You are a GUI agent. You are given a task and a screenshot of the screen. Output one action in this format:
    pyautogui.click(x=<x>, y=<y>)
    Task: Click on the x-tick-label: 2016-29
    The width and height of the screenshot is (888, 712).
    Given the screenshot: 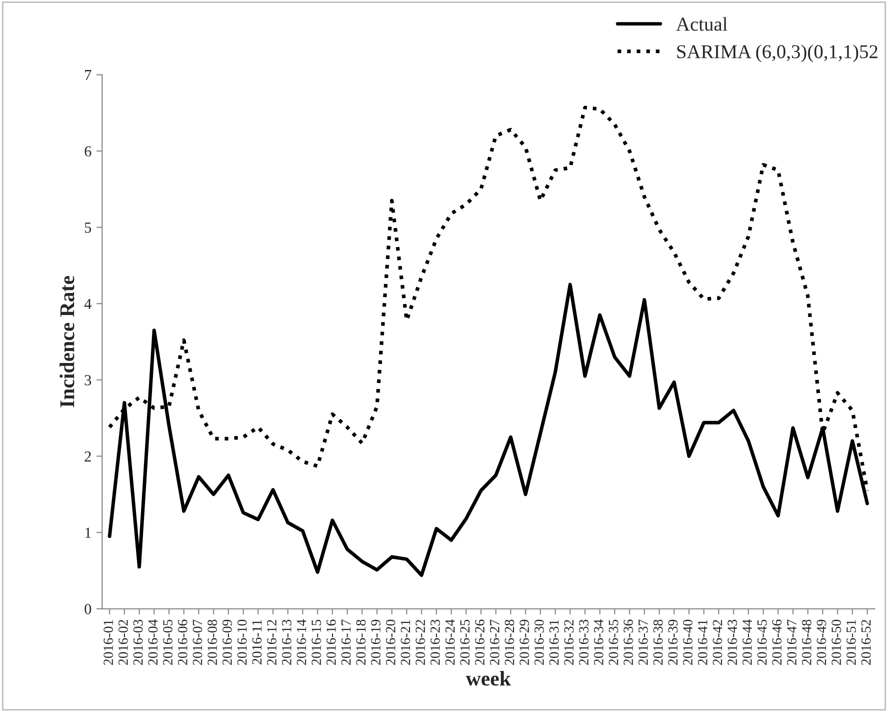 What is the action you would take?
    pyautogui.click(x=525, y=642)
    